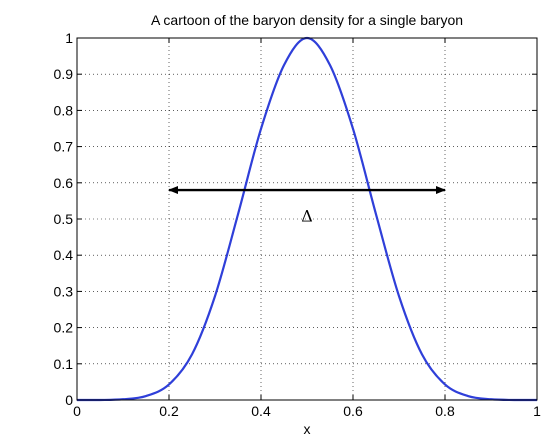 This screenshot has width=545, height=440. Describe the element at coordinates (537, 411) in the screenshot. I see `x-tick-label: 1` at that location.